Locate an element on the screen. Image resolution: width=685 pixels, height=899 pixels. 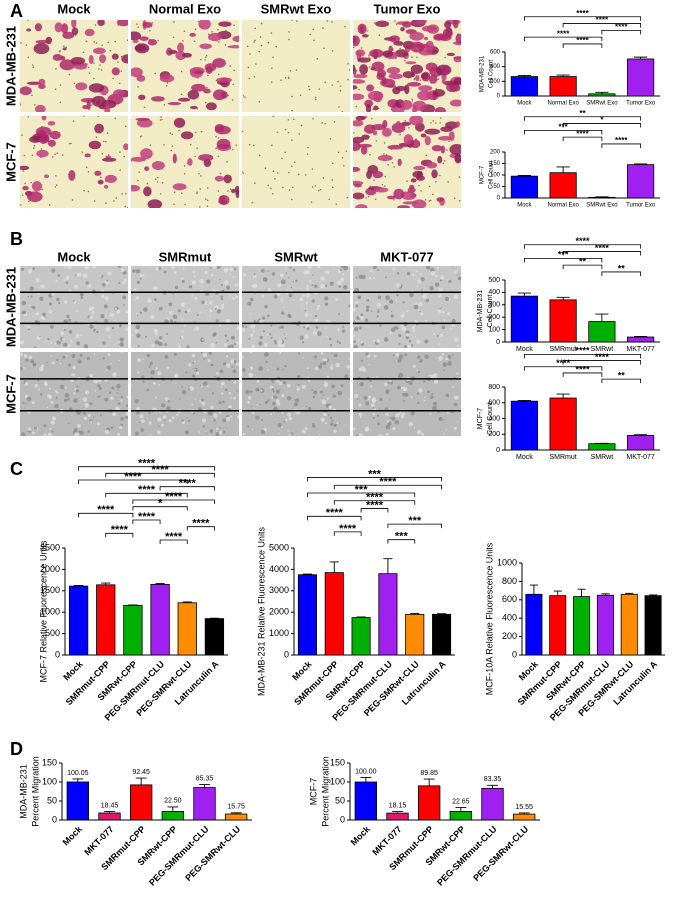
x-tick-label: MKT-077 is located at coordinates (640, 457).